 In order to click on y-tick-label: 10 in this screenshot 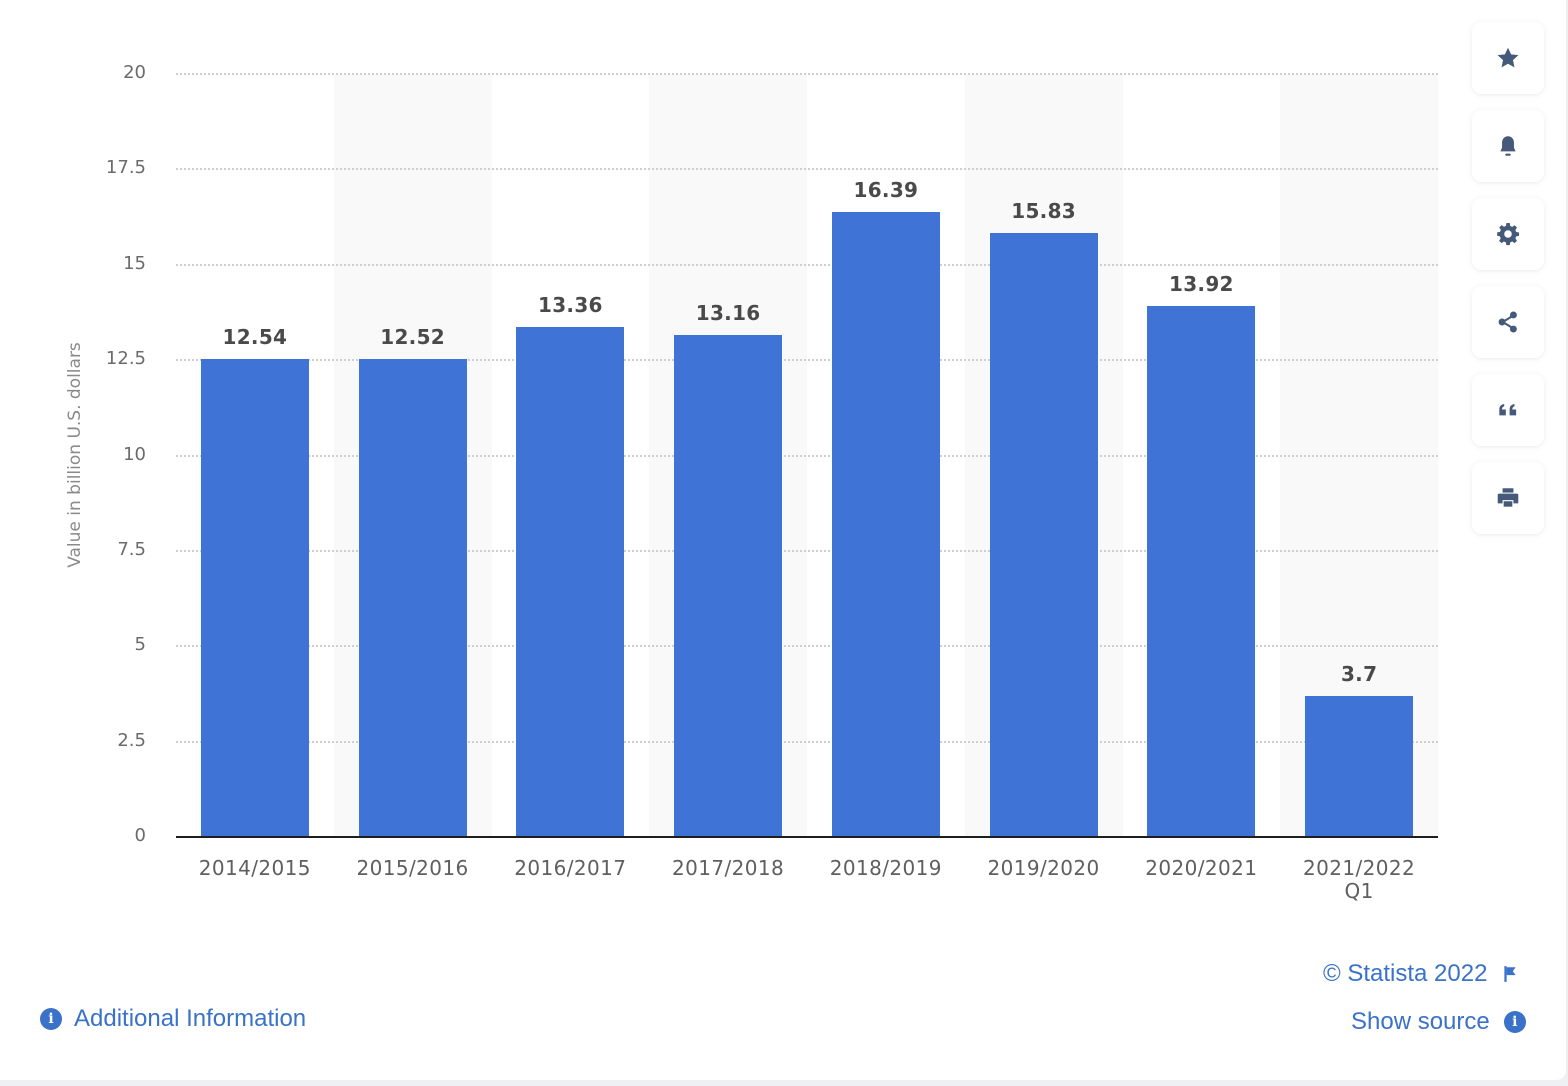, I will do `click(134, 454)`.